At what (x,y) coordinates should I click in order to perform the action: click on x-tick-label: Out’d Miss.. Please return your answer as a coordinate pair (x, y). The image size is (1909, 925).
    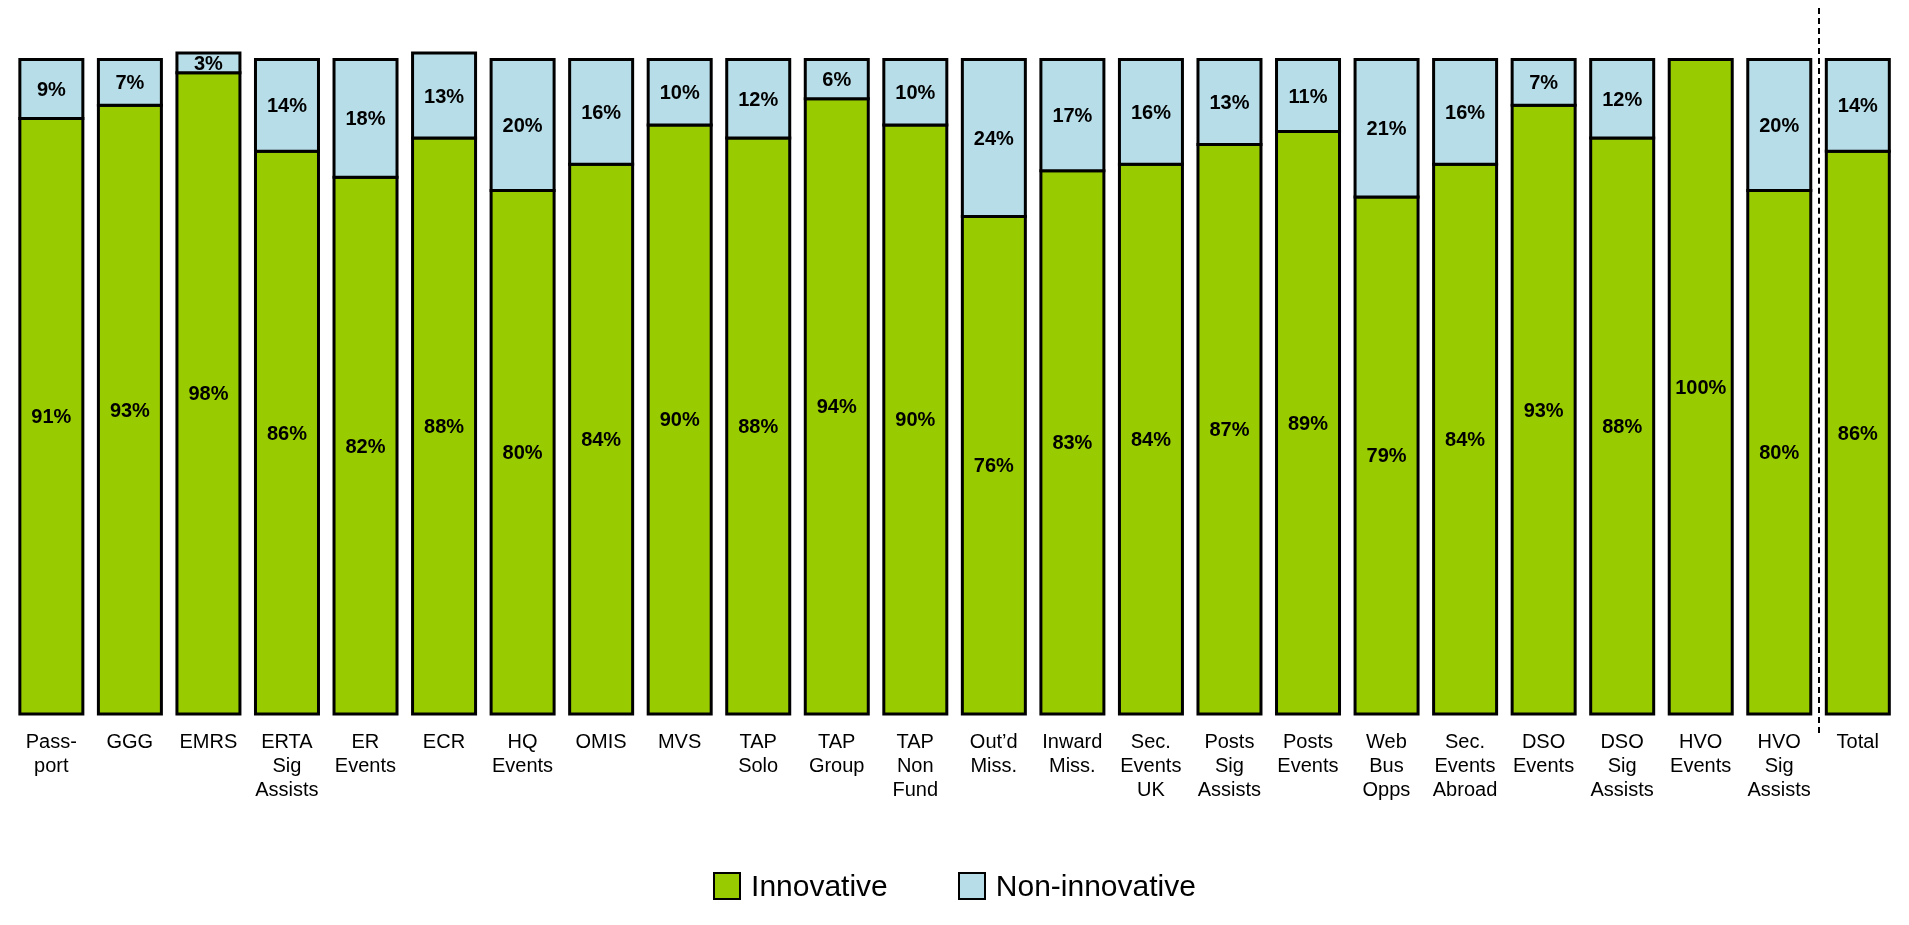
    Looking at the image, I should click on (993, 753).